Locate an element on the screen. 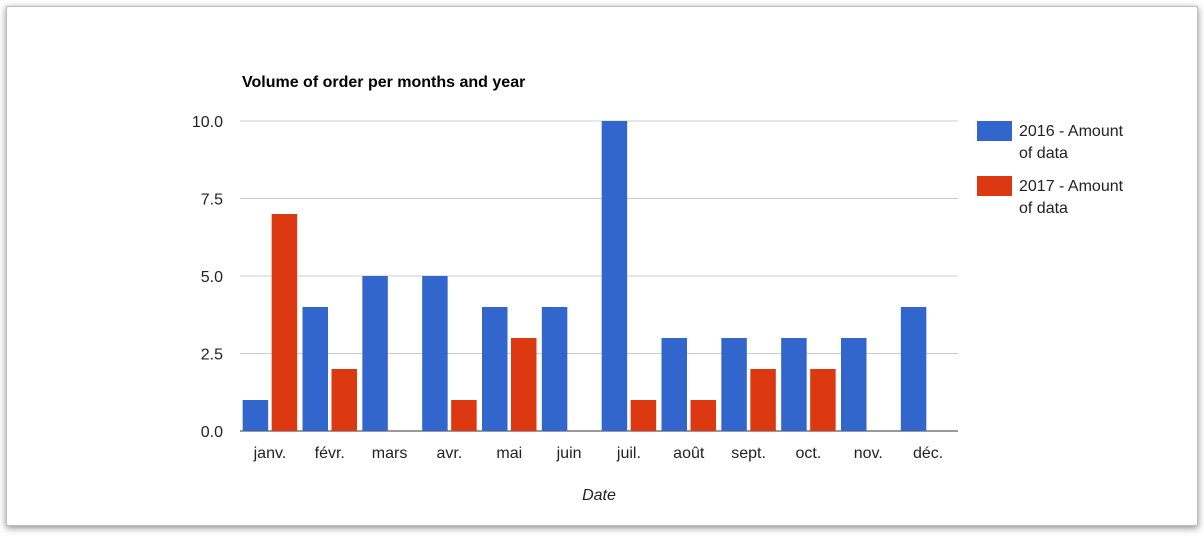  x-tick-label: juil. is located at coordinates (628, 453).